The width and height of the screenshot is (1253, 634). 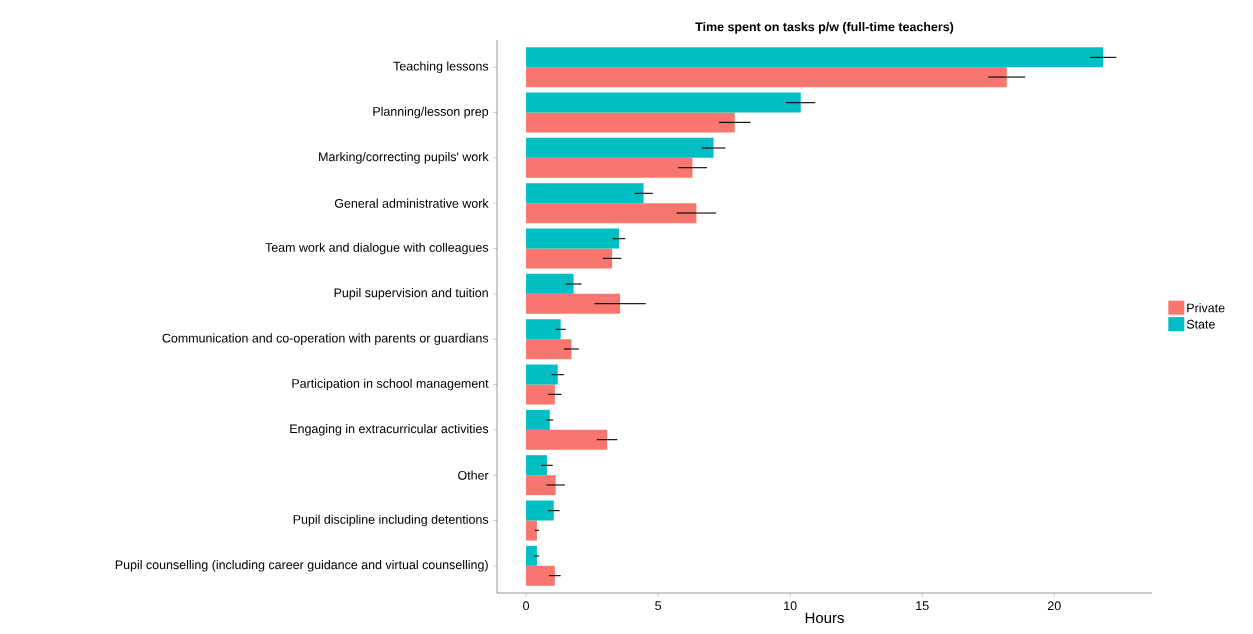 What do you see at coordinates (325, 339) in the screenshot?
I see `y-tick-label: Communication and co-operation with parents or guardians` at bounding box center [325, 339].